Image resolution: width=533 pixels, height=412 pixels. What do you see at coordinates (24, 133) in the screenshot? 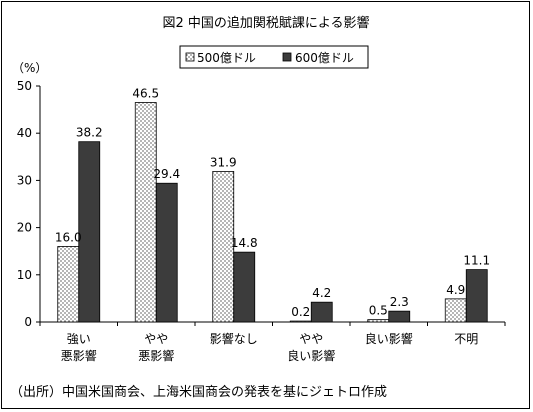
I see `y-tick-label: 40` at bounding box center [24, 133].